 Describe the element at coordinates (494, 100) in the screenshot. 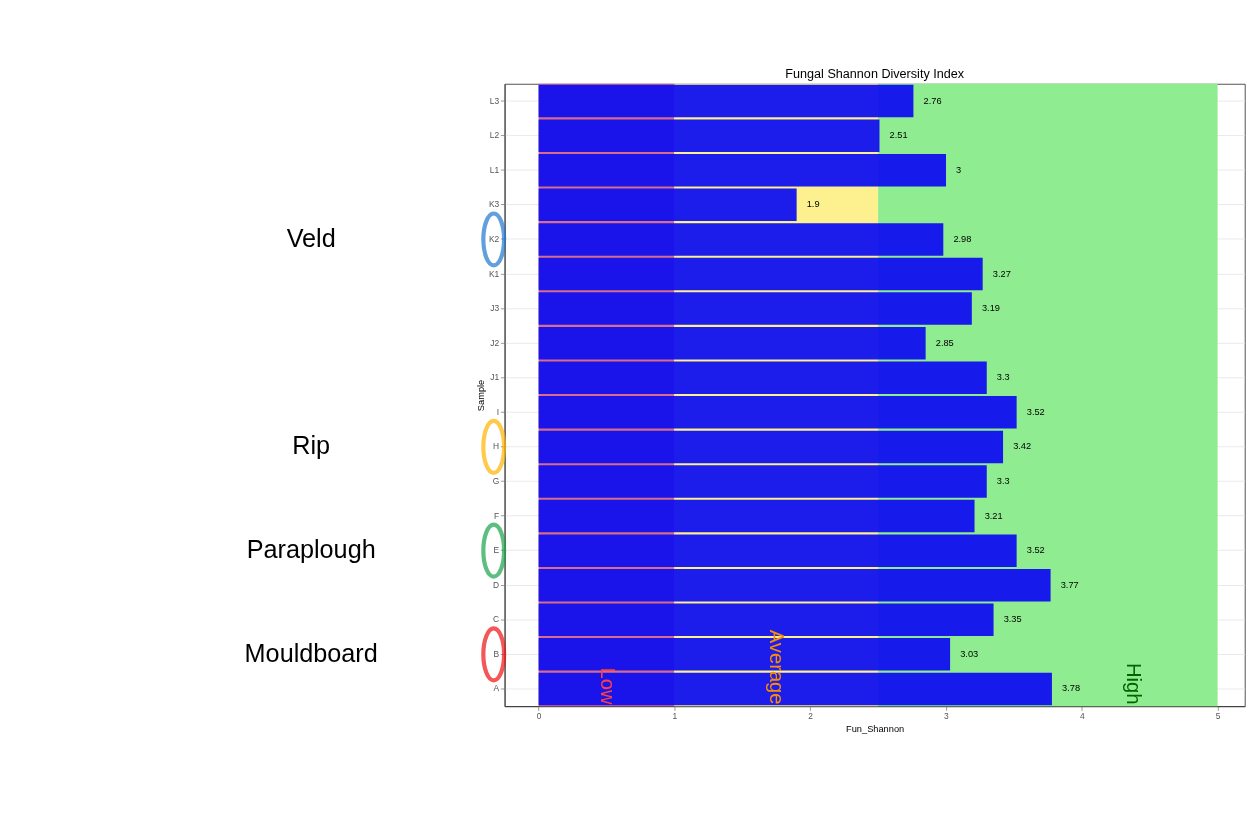

I see `y-tick-label: L3` at that location.